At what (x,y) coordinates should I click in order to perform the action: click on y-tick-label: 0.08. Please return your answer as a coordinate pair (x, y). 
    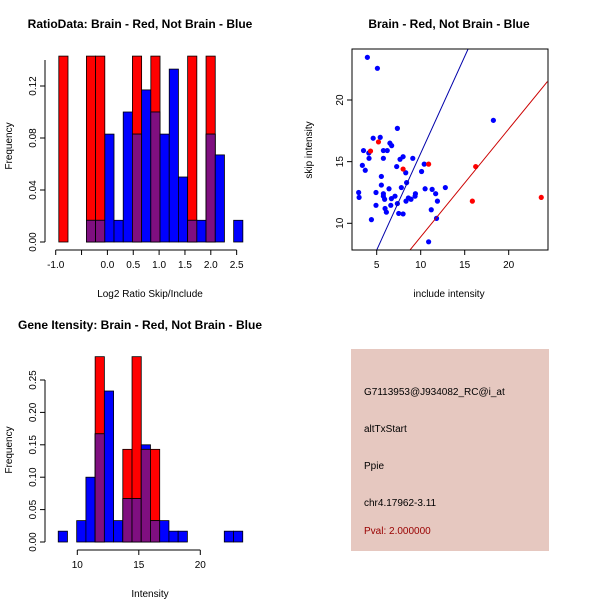
    Looking at the image, I should click on (33, 138).